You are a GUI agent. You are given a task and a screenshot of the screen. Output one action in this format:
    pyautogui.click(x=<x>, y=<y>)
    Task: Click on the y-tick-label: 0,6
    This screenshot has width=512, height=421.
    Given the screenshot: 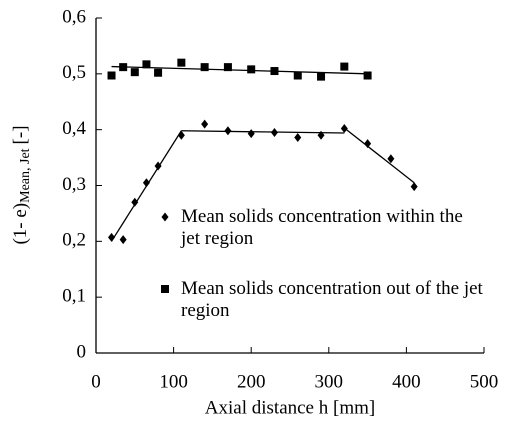 What is the action you would take?
    pyautogui.click(x=74, y=16)
    